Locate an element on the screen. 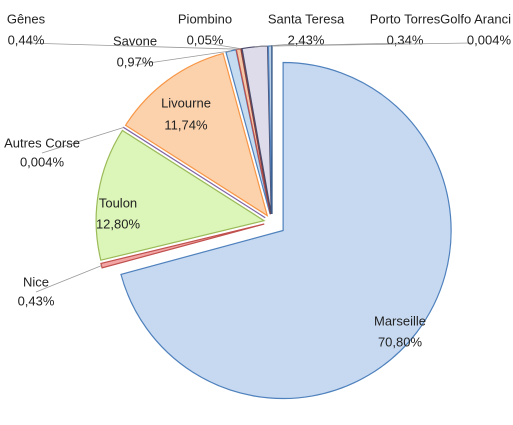 The height and width of the screenshot is (425, 513). slice-label: Livourne is located at coordinates (186, 102).